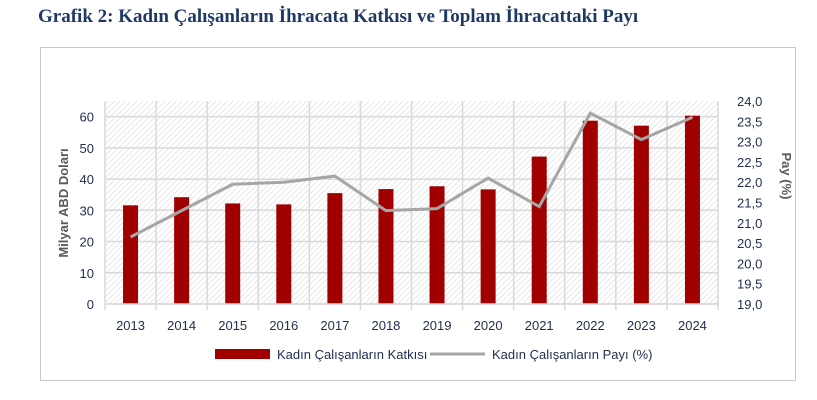  Describe the element at coordinates (539, 325) in the screenshot. I see `x-tick-label: 2021` at that location.